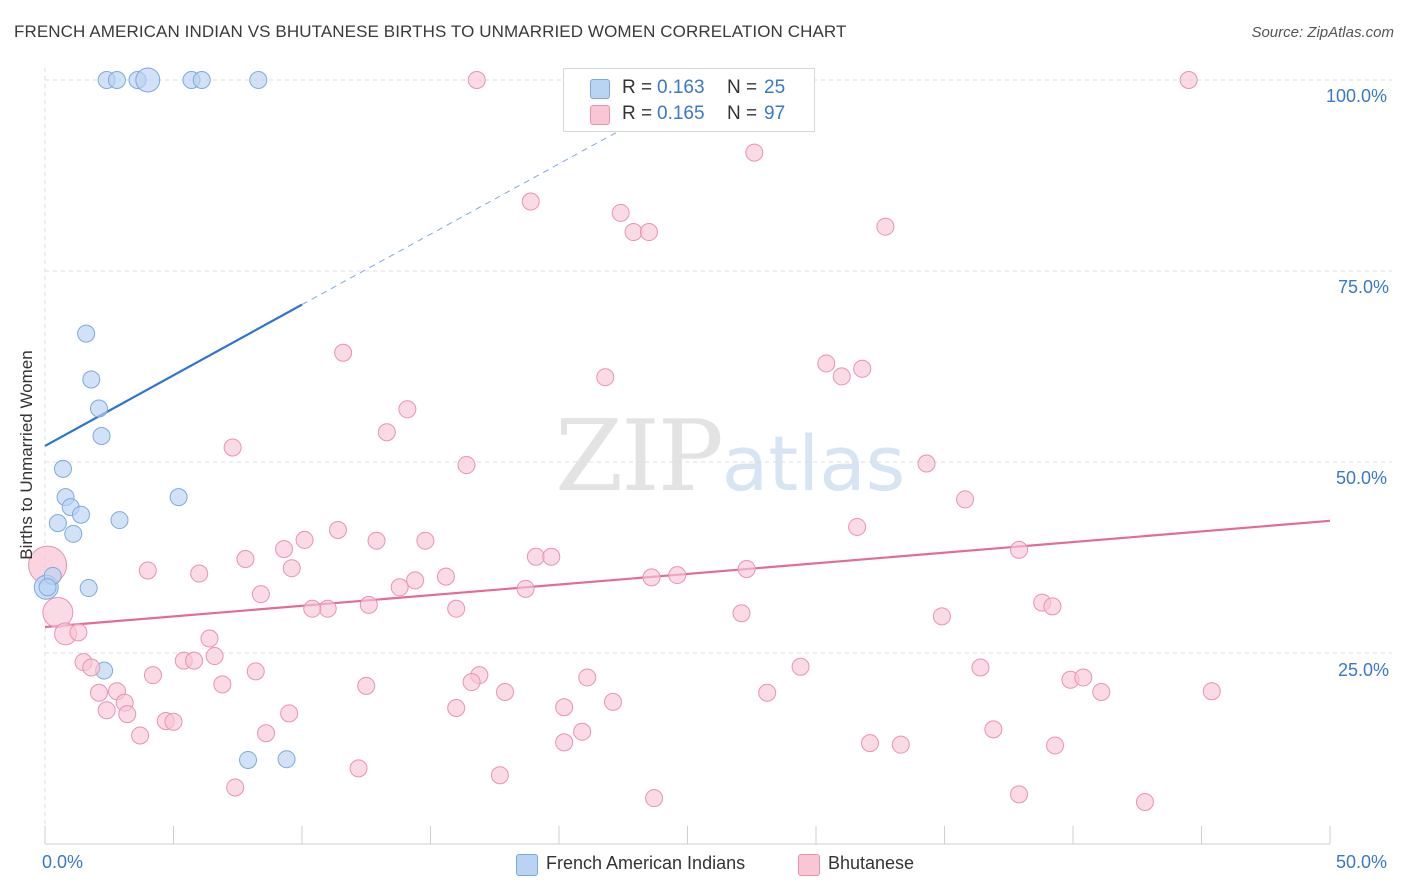  What do you see at coordinates (871, 863) in the screenshot?
I see `bottom-legend-label: Bhutanese` at bounding box center [871, 863].